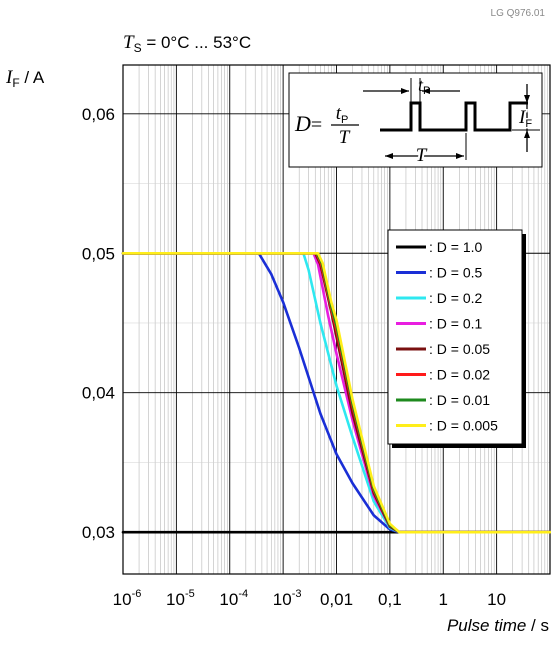  What do you see at coordinates (345, 137) in the screenshot?
I see `formula-denominator: T` at bounding box center [345, 137].